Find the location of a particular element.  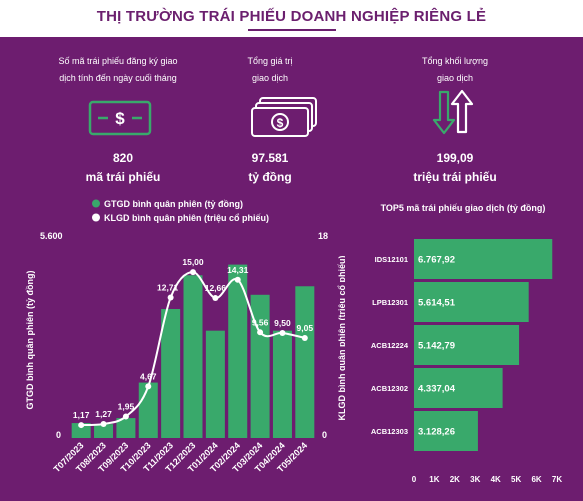

stat-1-label-line2: dịch tính đến ngày cuối tháng is located at coordinates (118, 78).